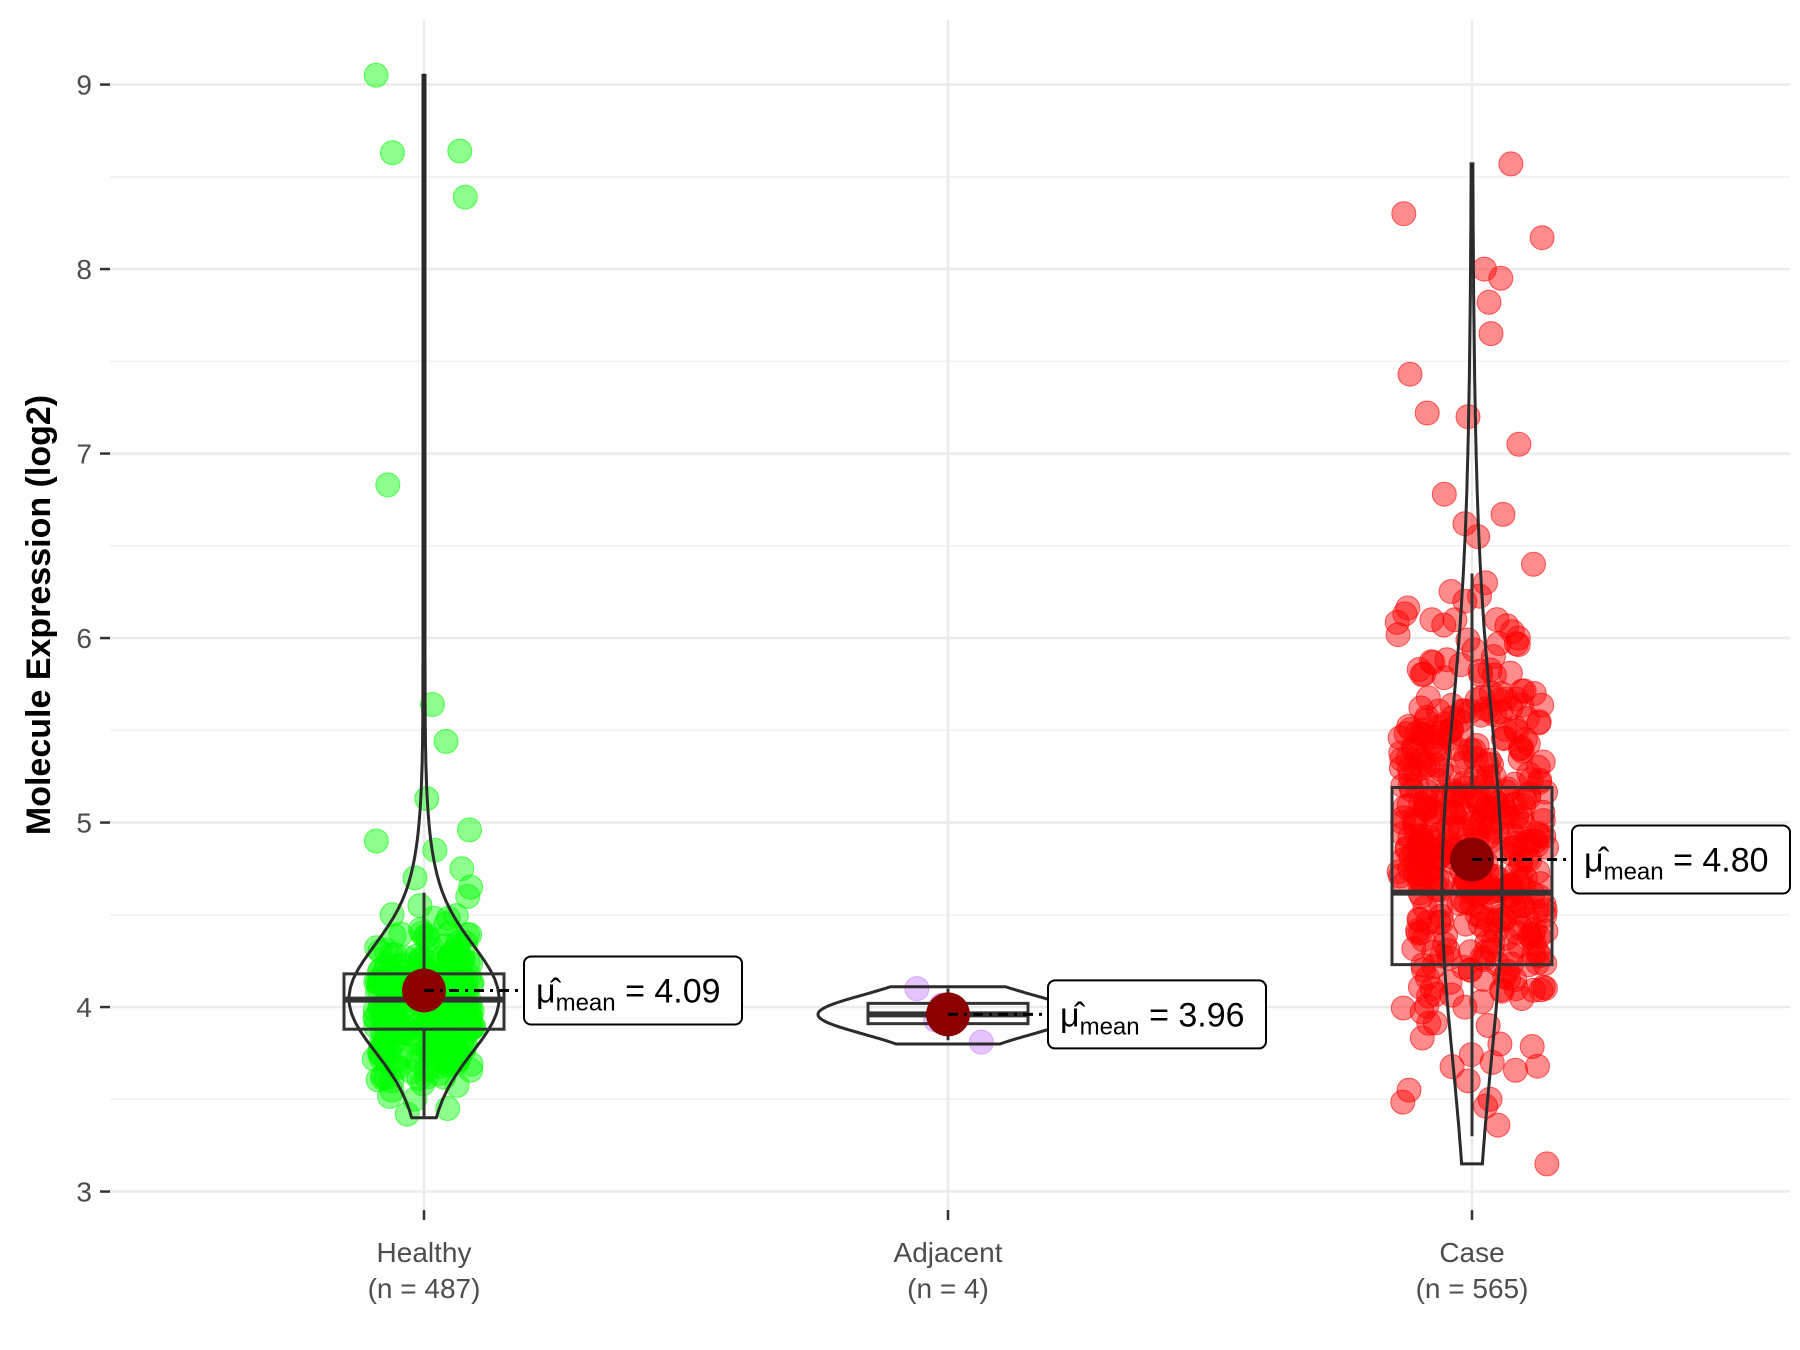 The width and height of the screenshot is (1800, 1350). Describe the element at coordinates (424, 1288) in the screenshot. I see `x-tick-count: (n = 487)` at that location.